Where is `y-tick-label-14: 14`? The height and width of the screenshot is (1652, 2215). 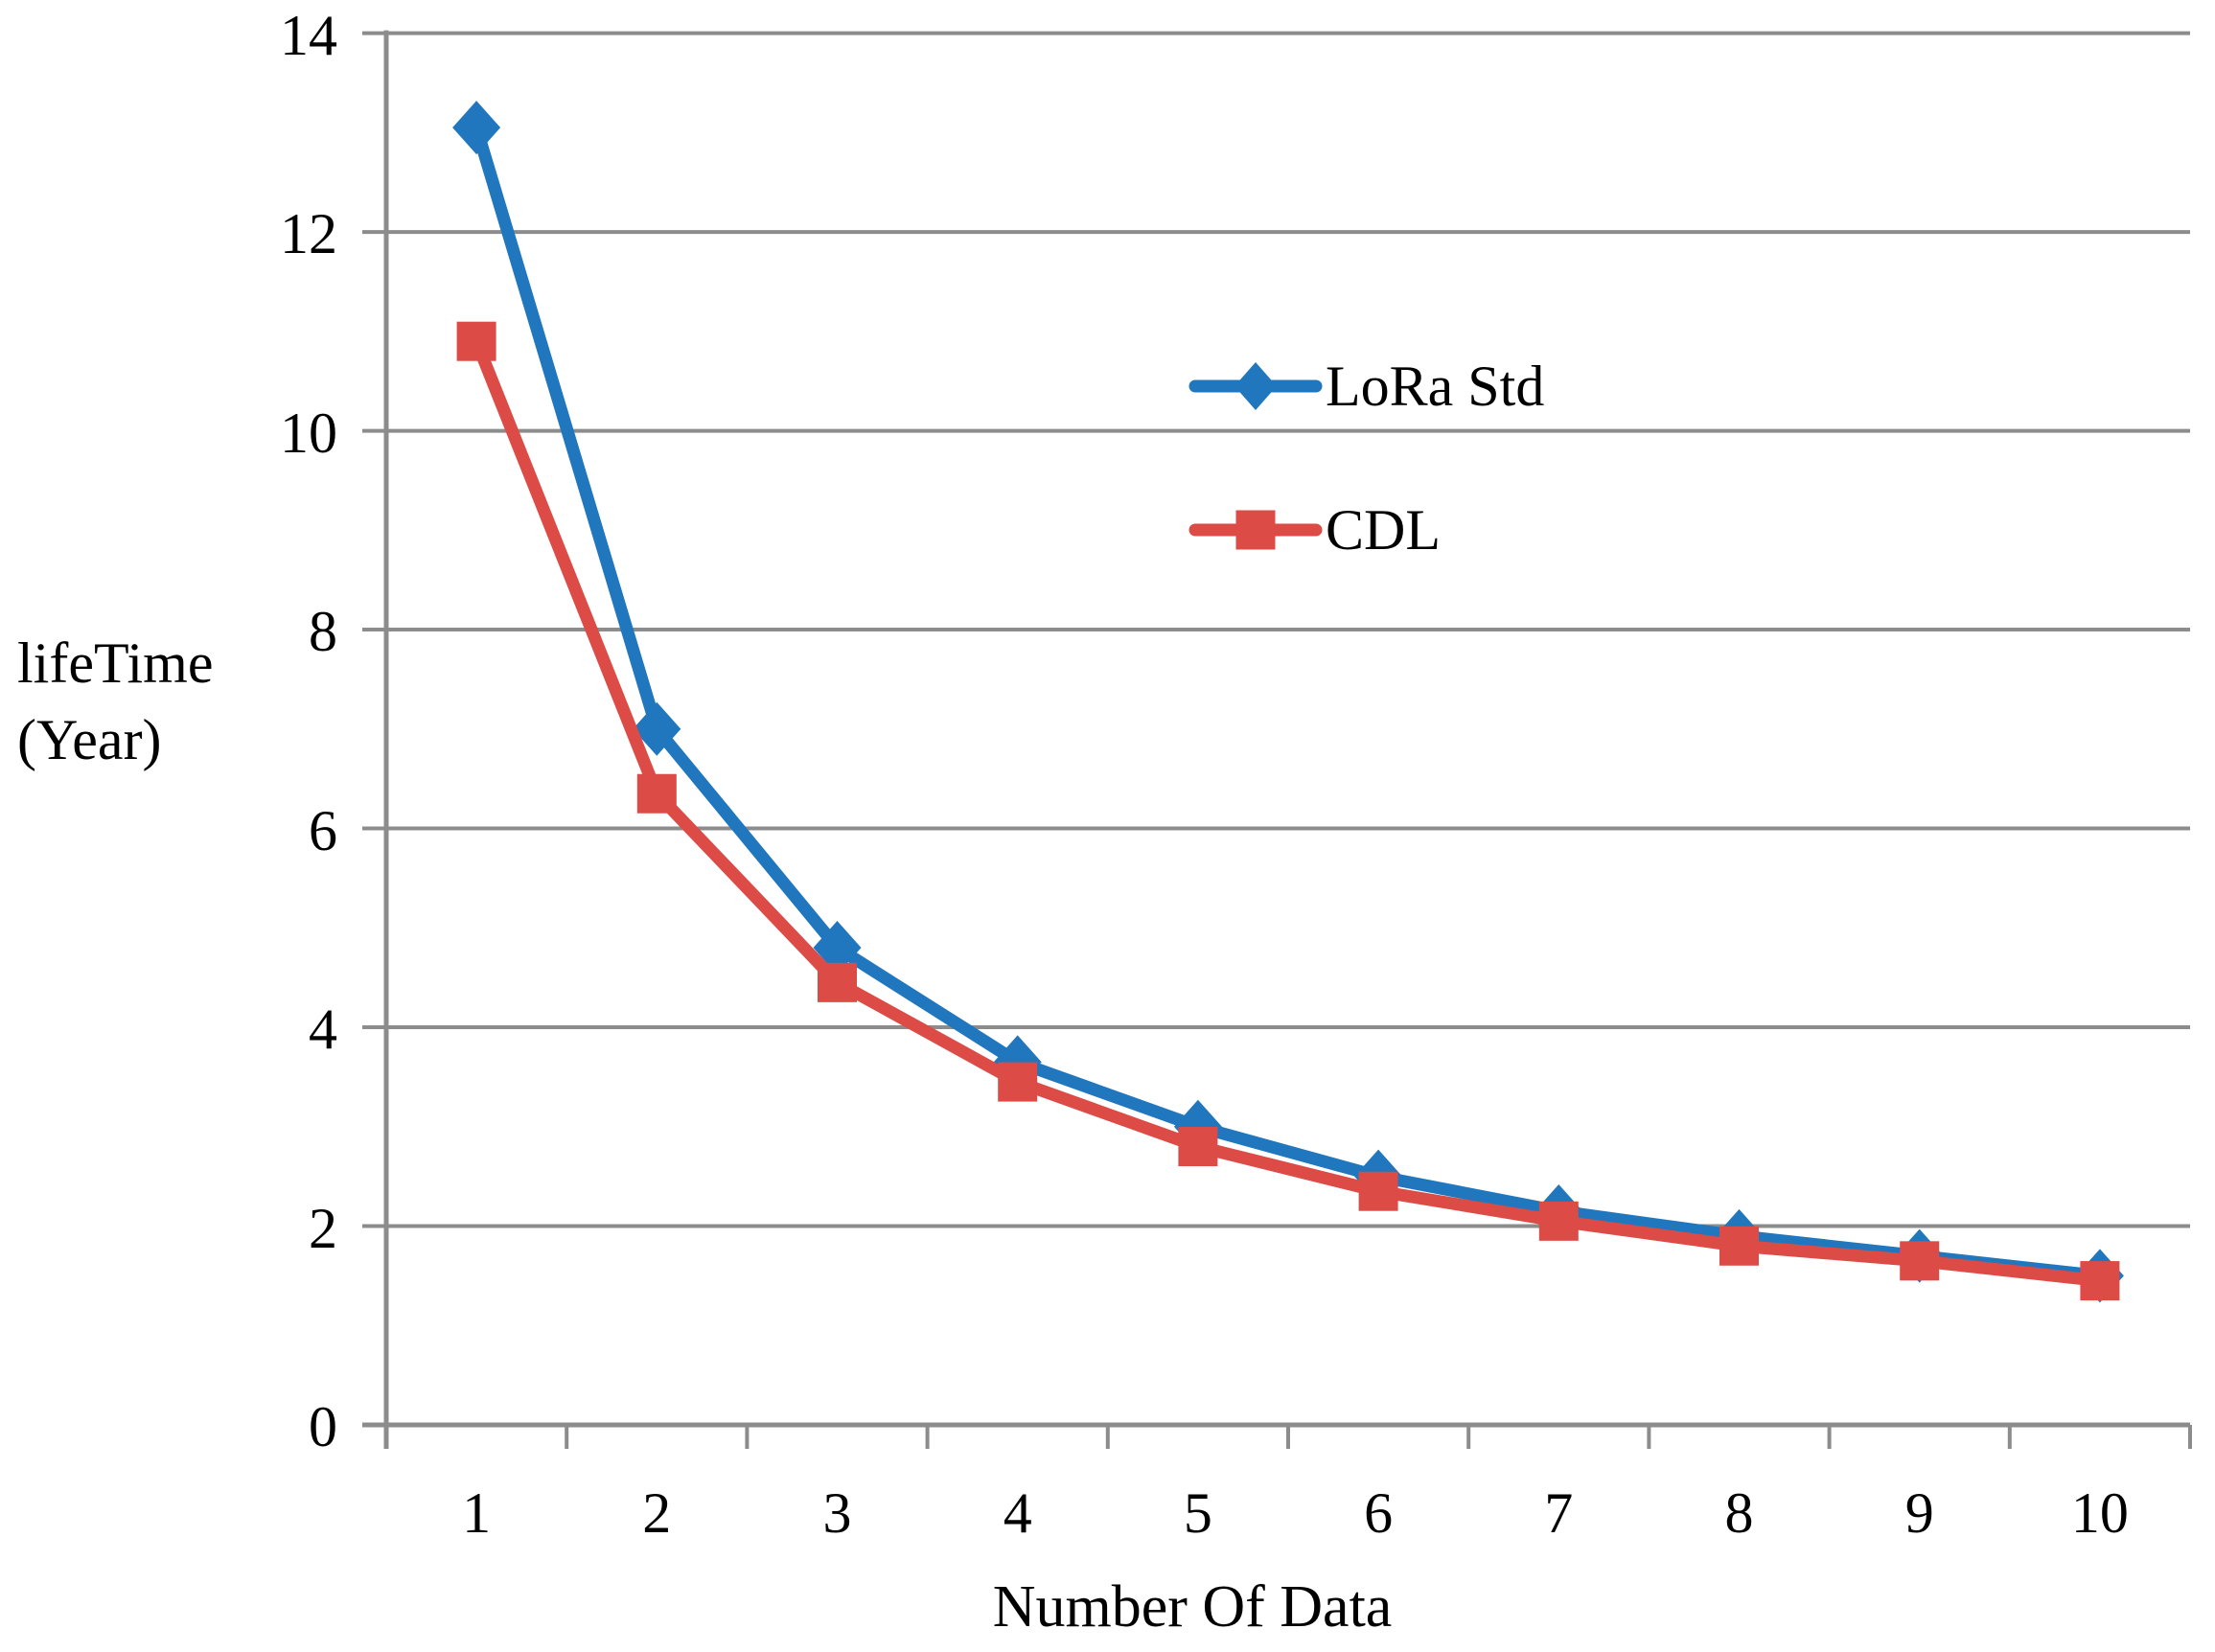
y-tick-label-14: 14 is located at coordinates (309, 35).